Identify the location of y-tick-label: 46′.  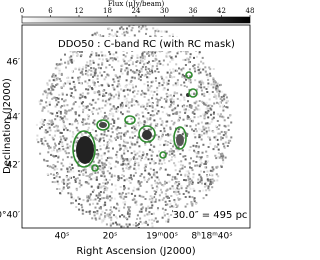
(14, 63).